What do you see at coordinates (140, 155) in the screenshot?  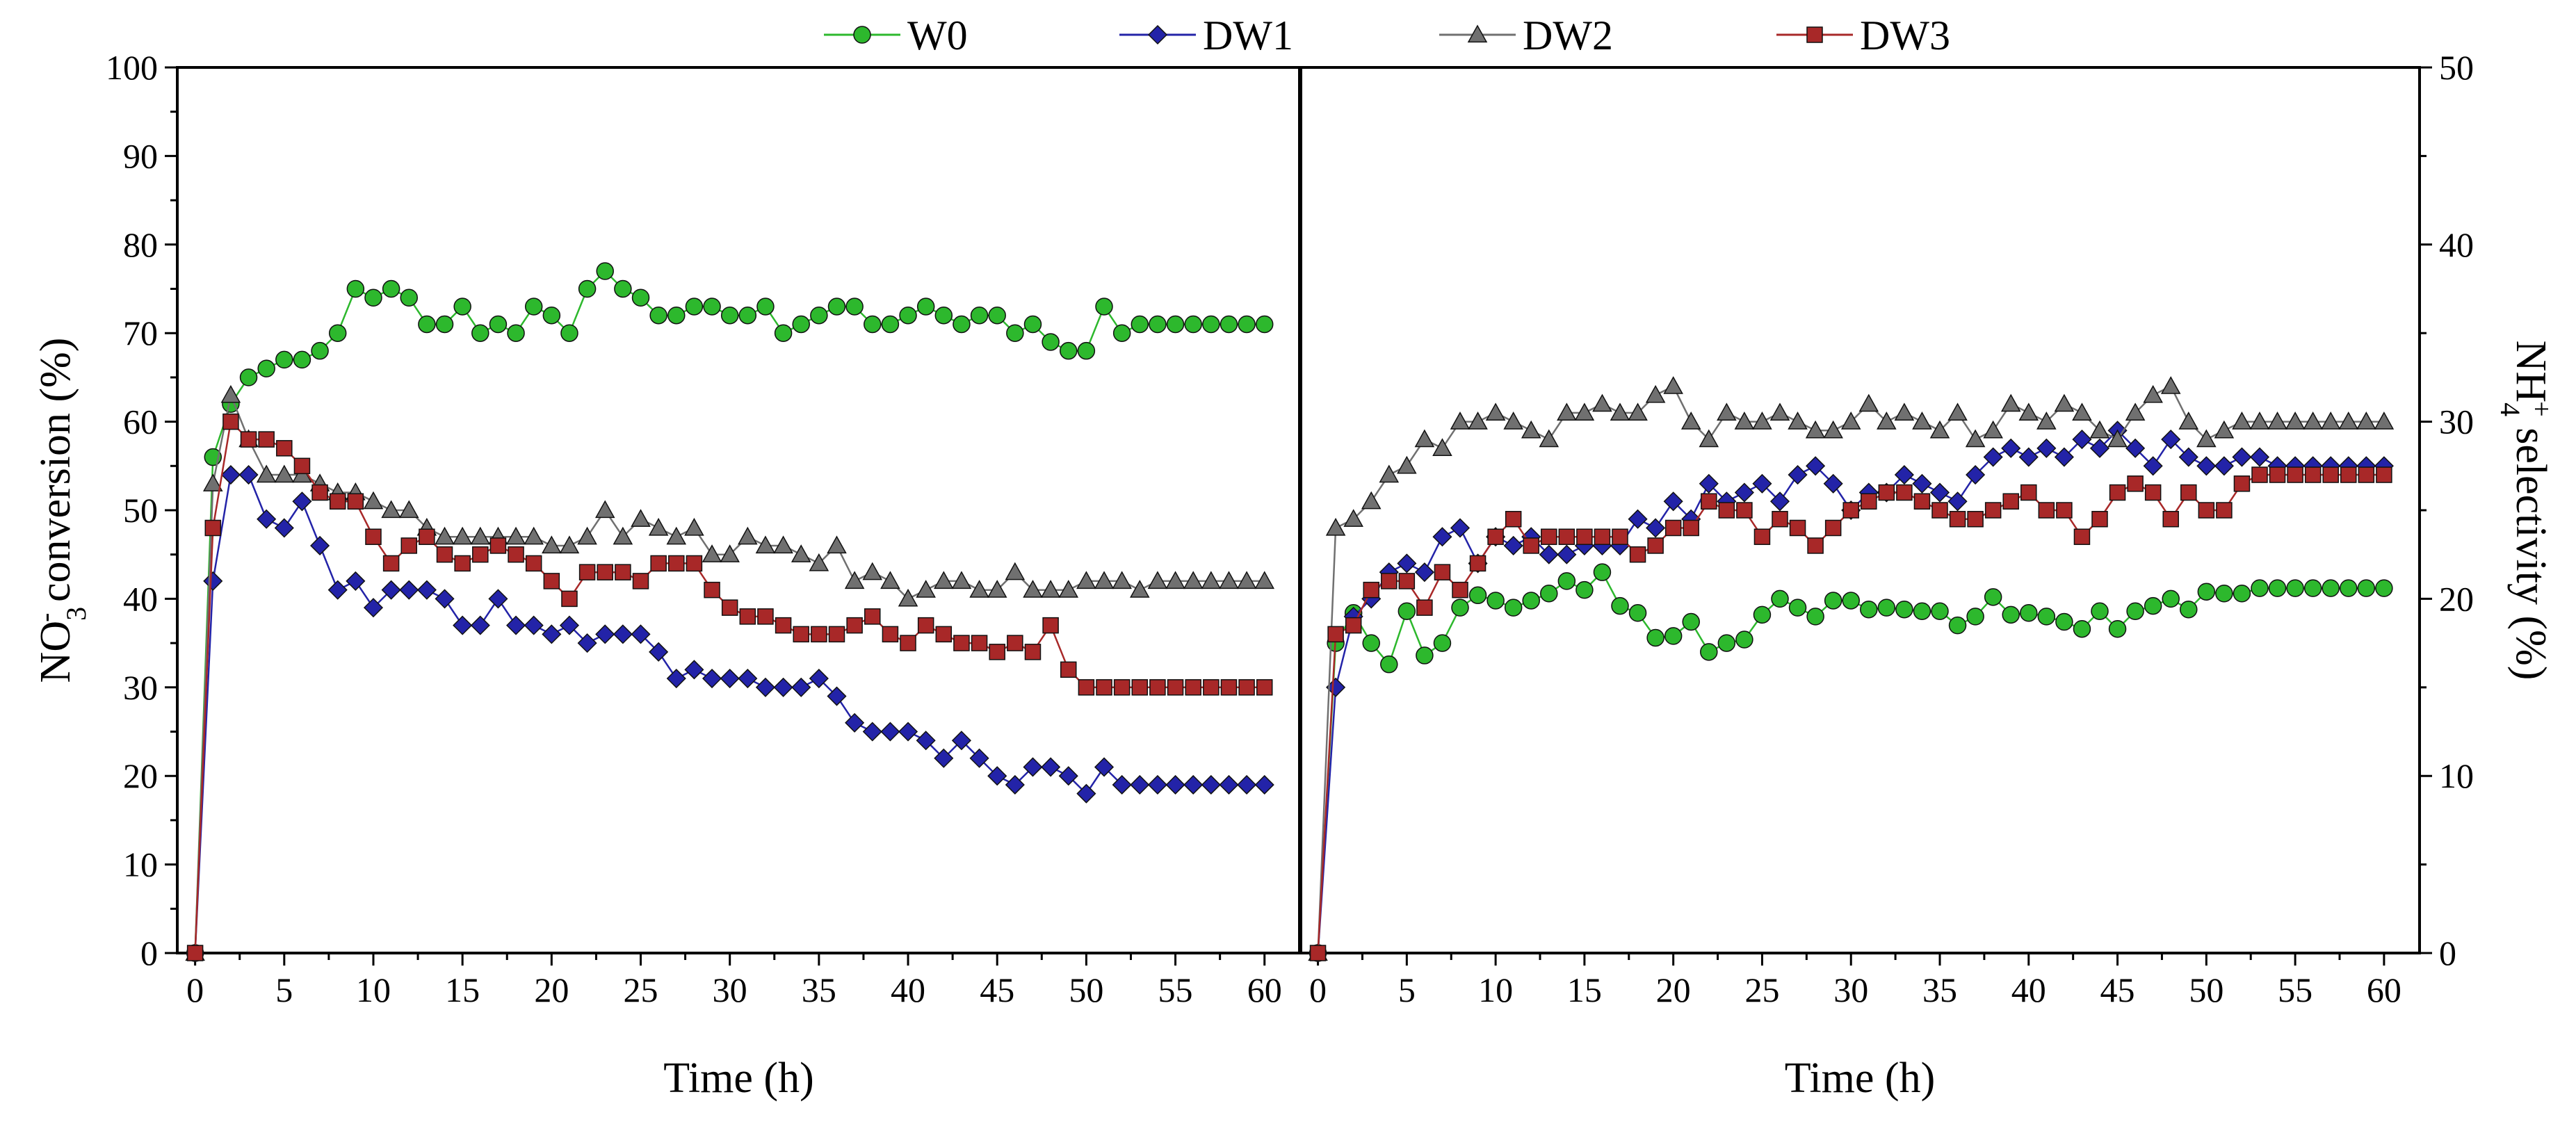 I see `y-tick-label: 90` at bounding box center [140, 155].